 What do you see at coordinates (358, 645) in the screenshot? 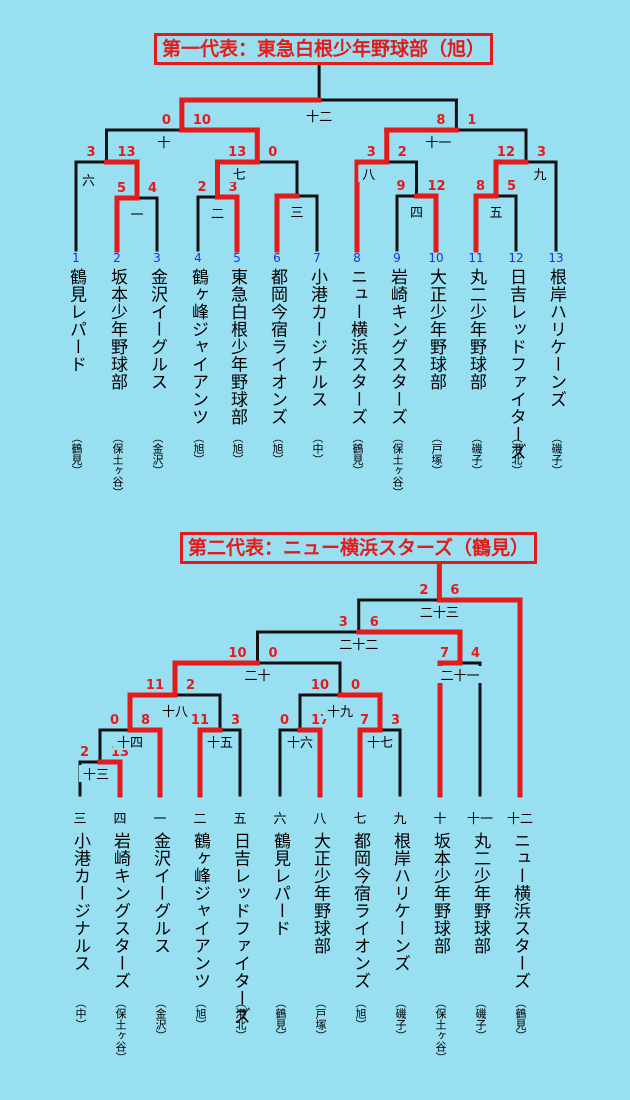
I see `b2-game-label-9: 二十二` at bounding box center [358, 645].